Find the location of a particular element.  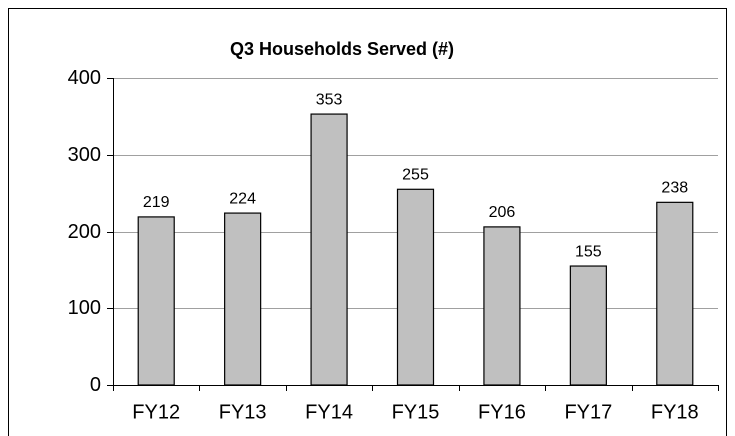

x-tick-label: FY15 is located at coordinates (416, 412).